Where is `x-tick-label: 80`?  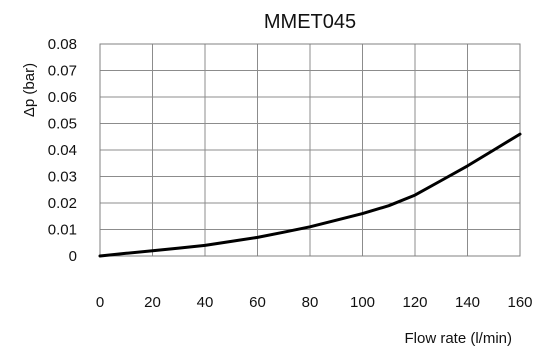
x-tick-label: 80 is located at coordinates (310, 302).